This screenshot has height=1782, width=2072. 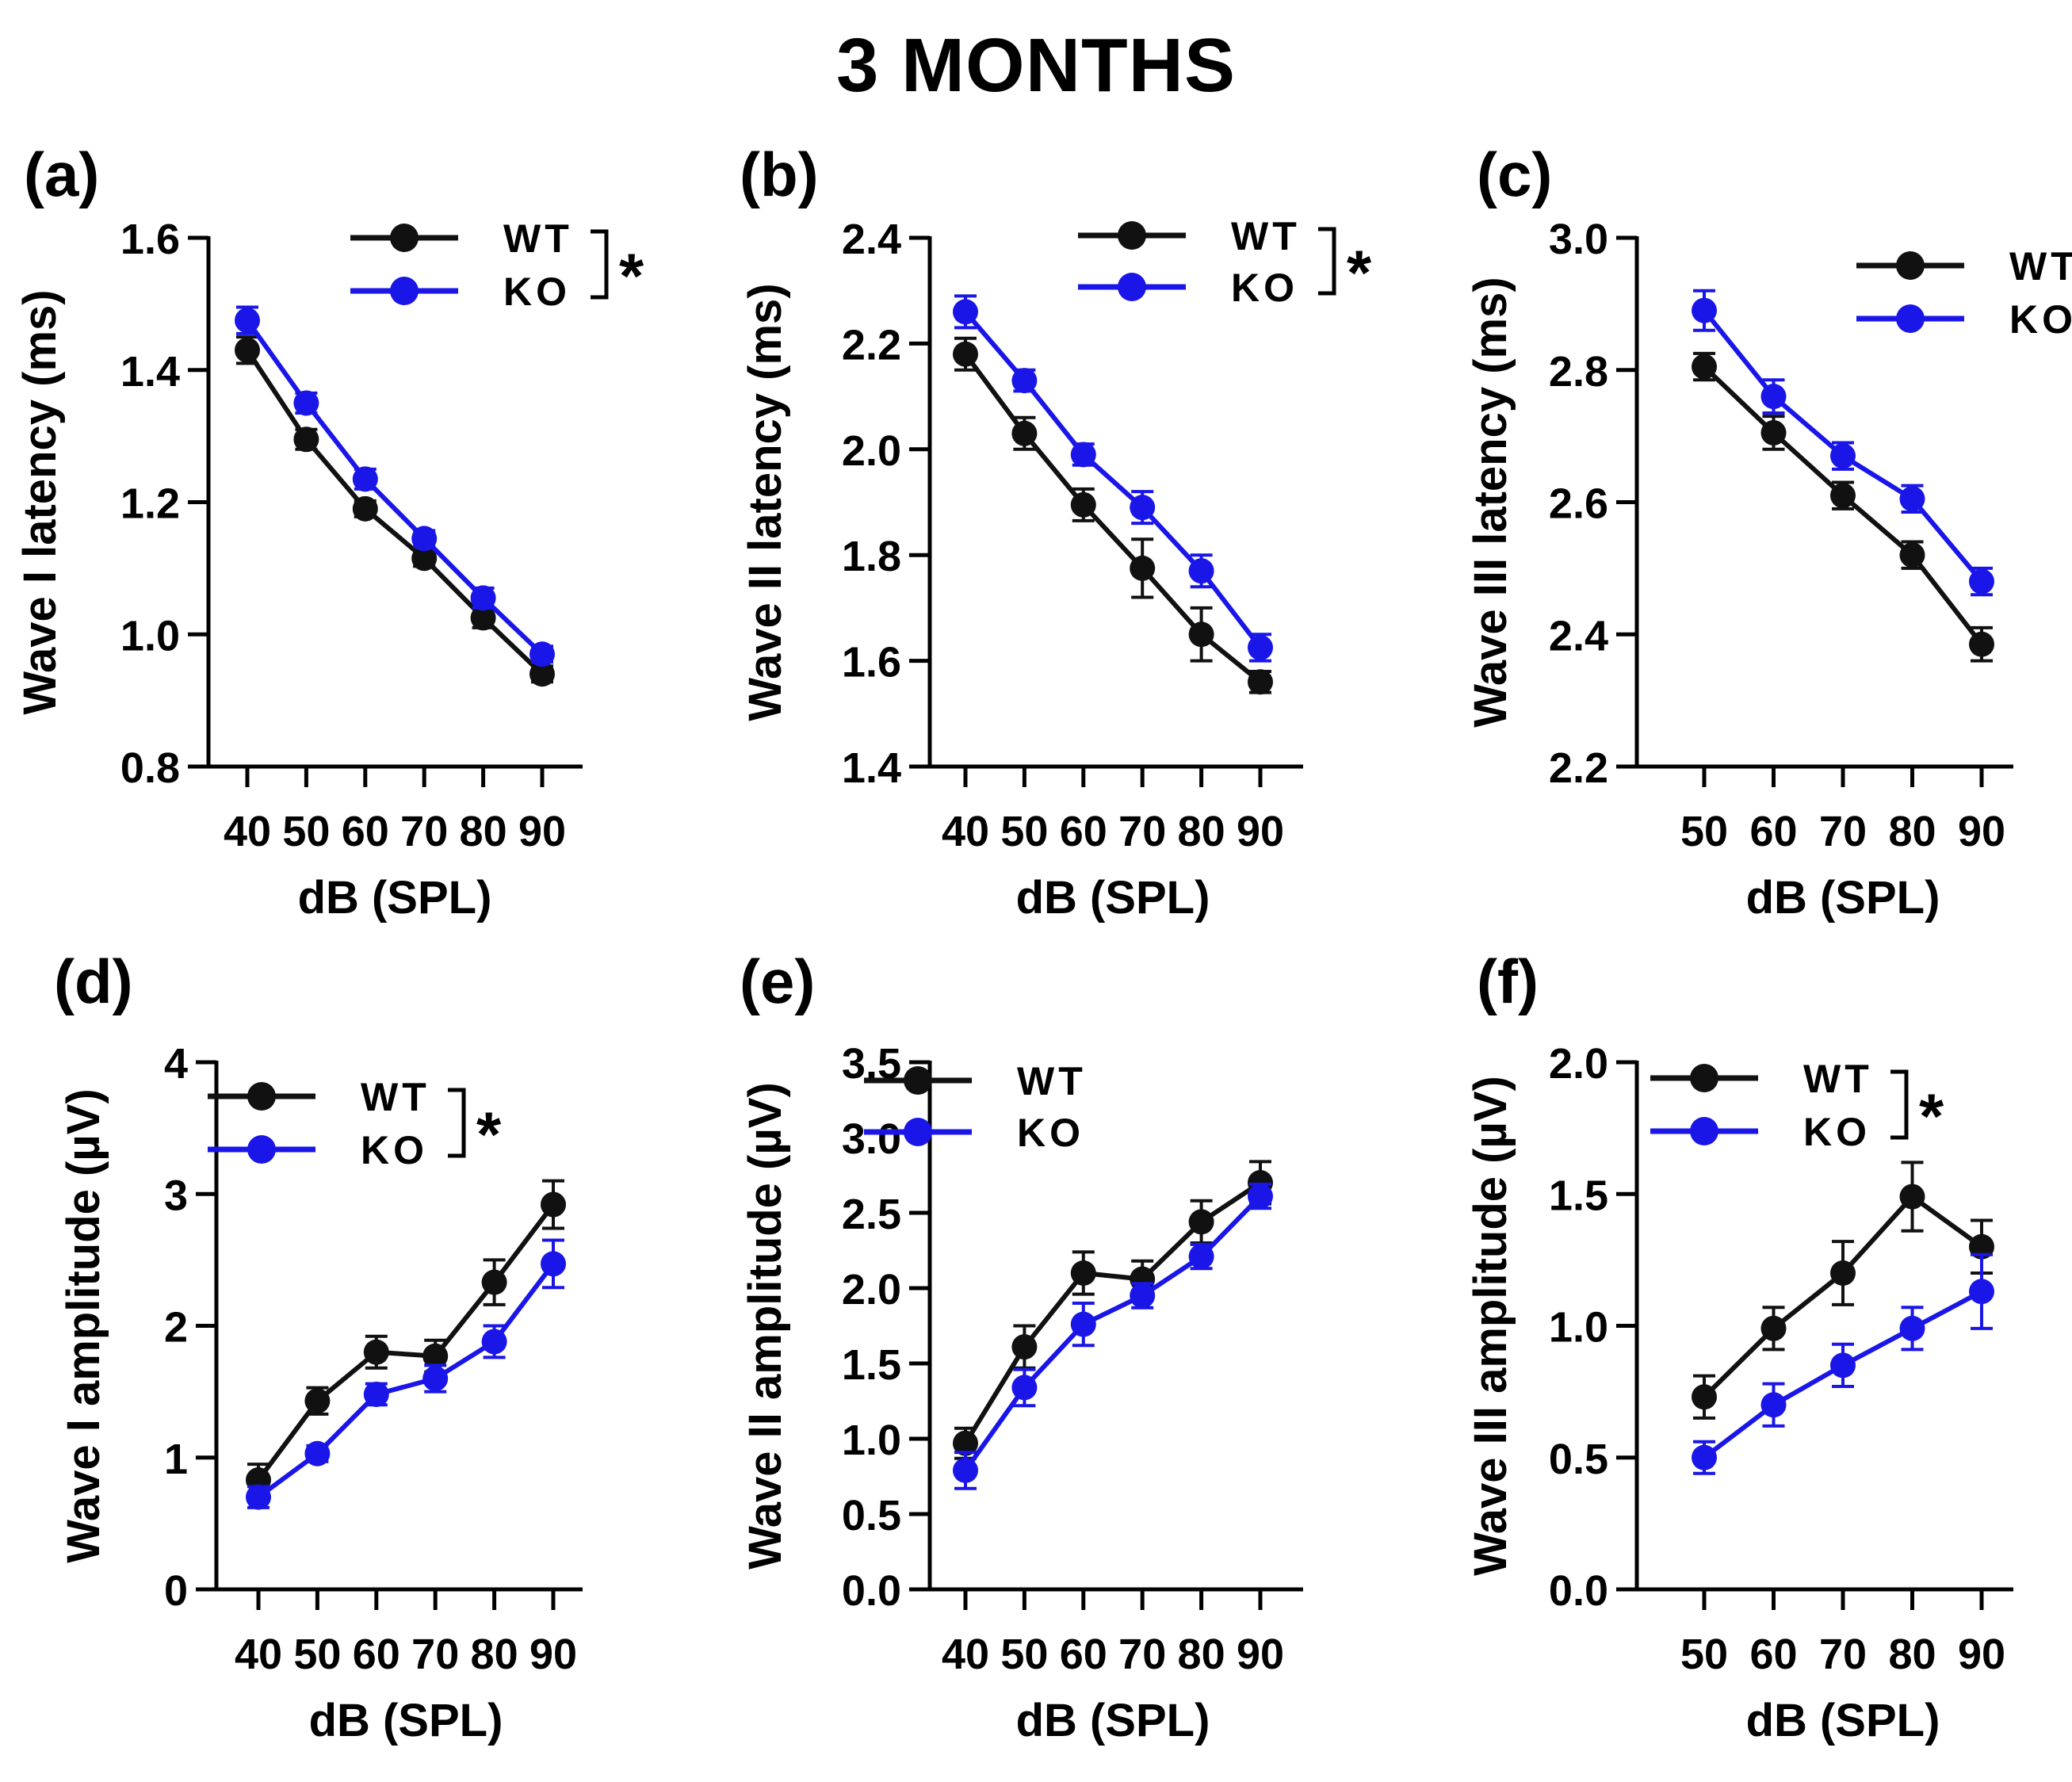 I want to click on x-tick-label: 50, so click(x=1704, y=1655).